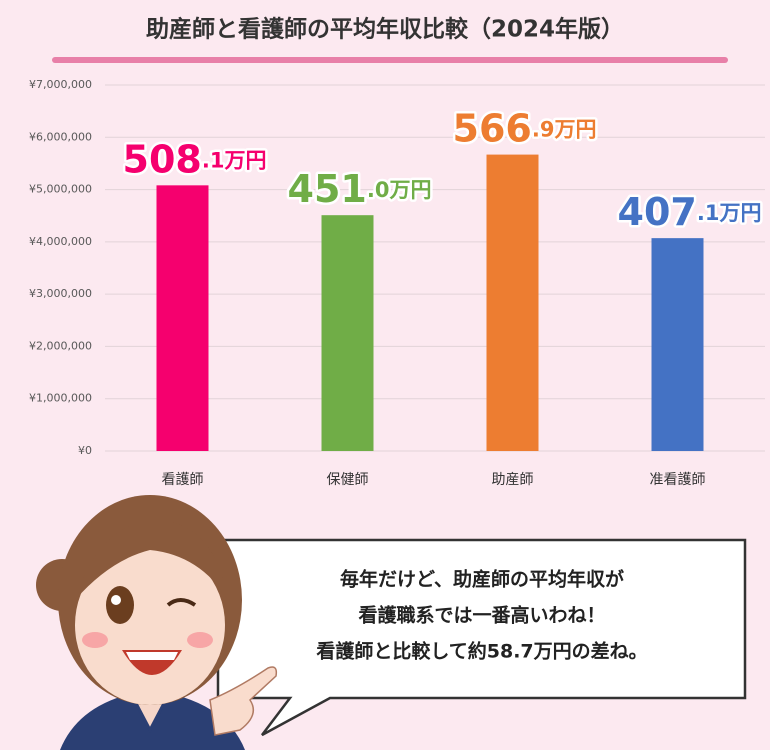  What do you see at coordinates (348, 480) in the screenshot?
I see `x-tick-label: 保健師` at bounding box center [348, 480].